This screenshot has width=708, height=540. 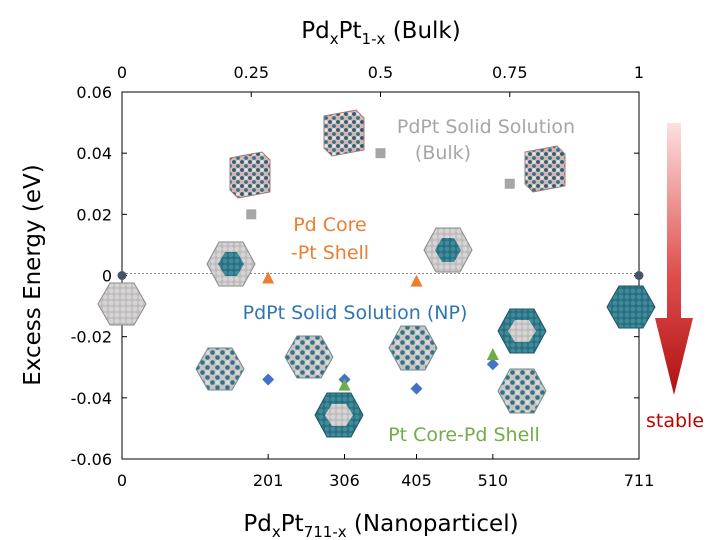 I want to click on bottom-axis-ticks: 0 201 306 405 510 711, so click(x=385, y=472).